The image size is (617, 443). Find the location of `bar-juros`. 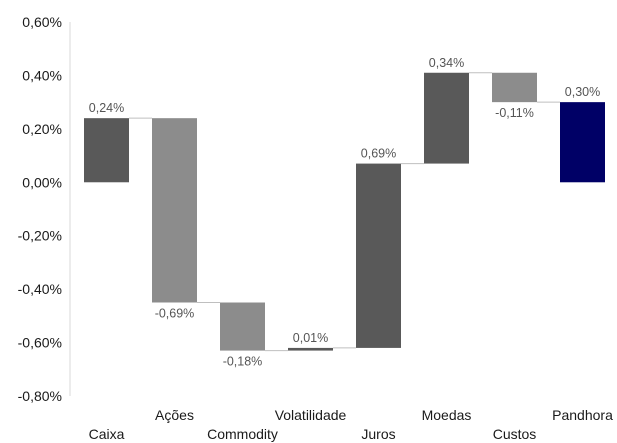

bar-juros is located at coordinates (378, 255).